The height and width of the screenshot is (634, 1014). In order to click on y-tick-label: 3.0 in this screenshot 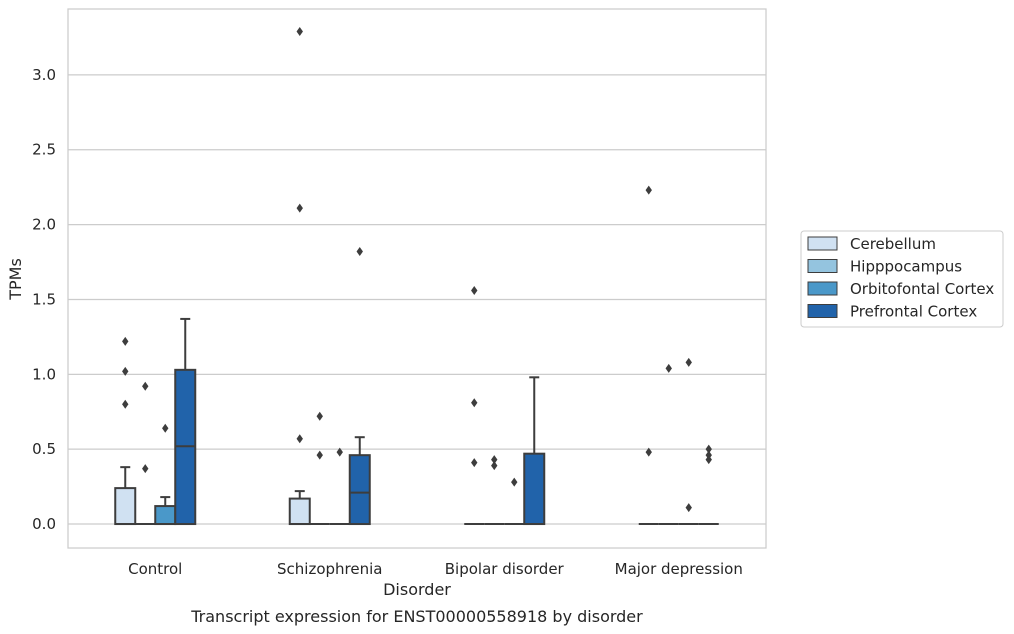, I will do `click(44, 75)`.